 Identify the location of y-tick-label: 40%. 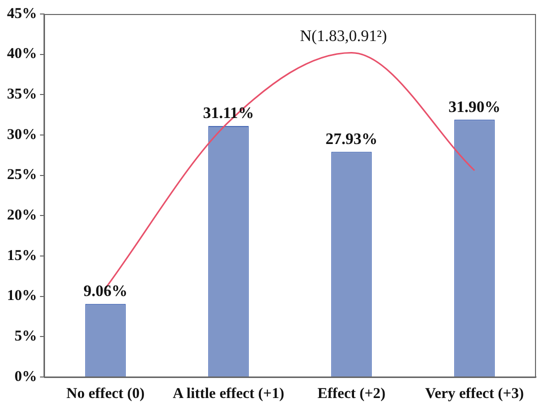
(22, 54).